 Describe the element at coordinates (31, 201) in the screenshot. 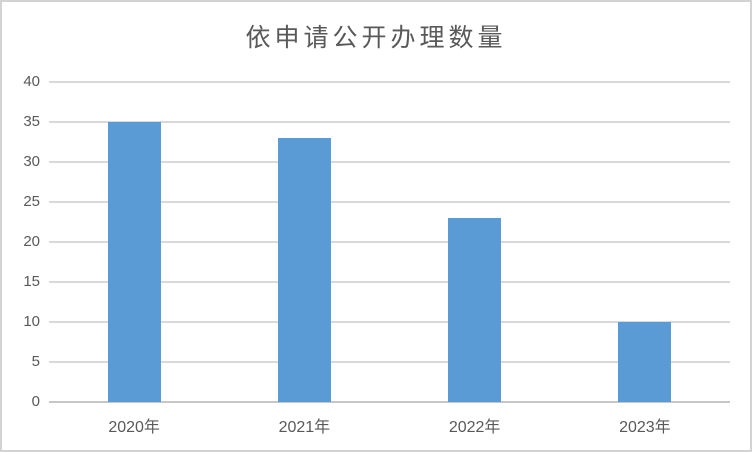

I see `y-tick-label-25: 25` at that location.